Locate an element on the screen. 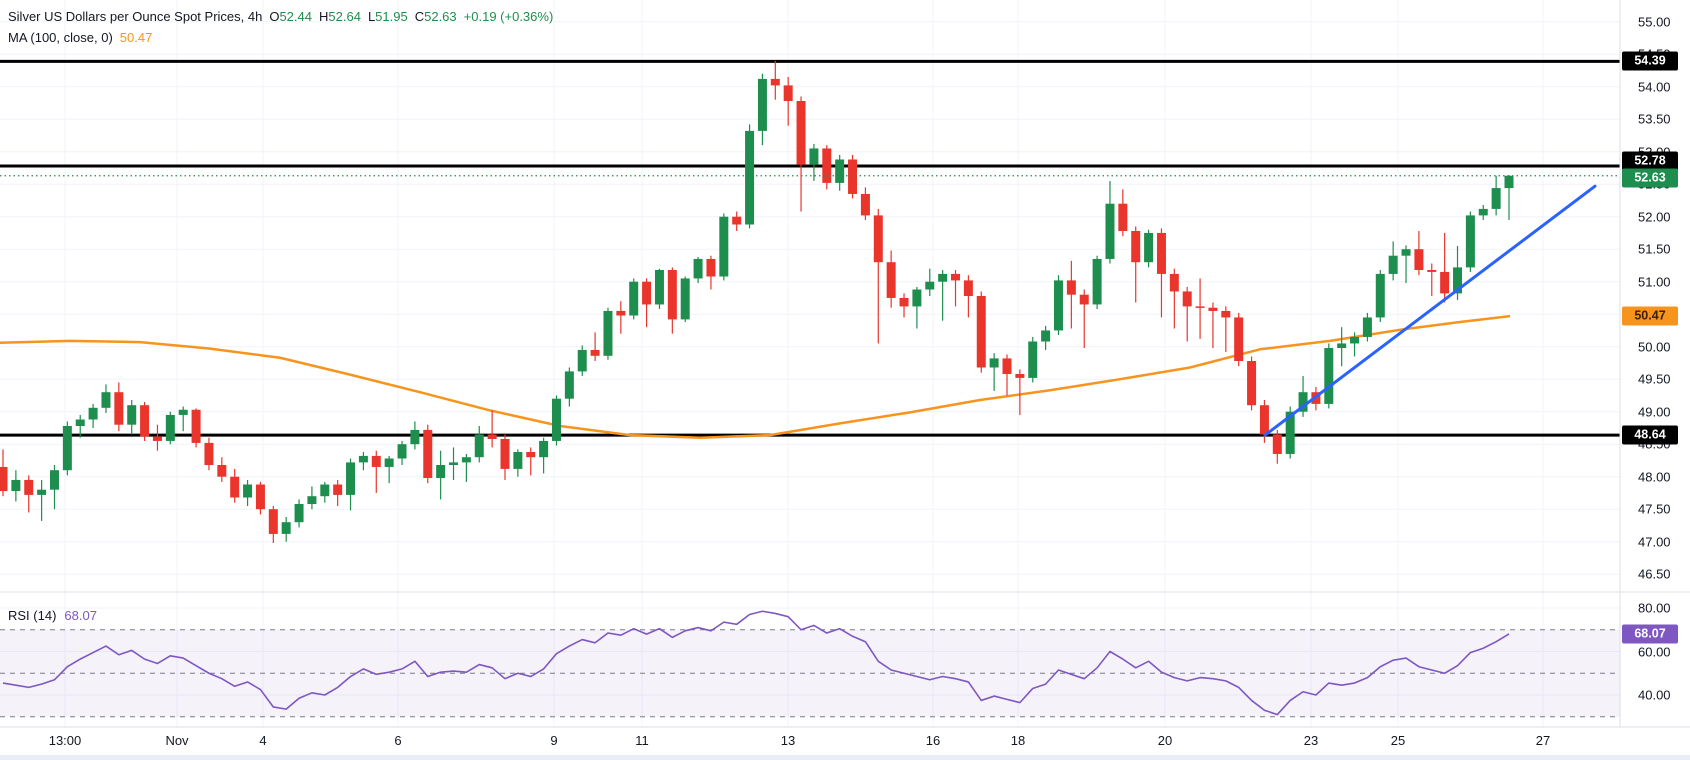 The image size is (1690, 760). time-tick: 18 is located at coordinates (1018, 740).